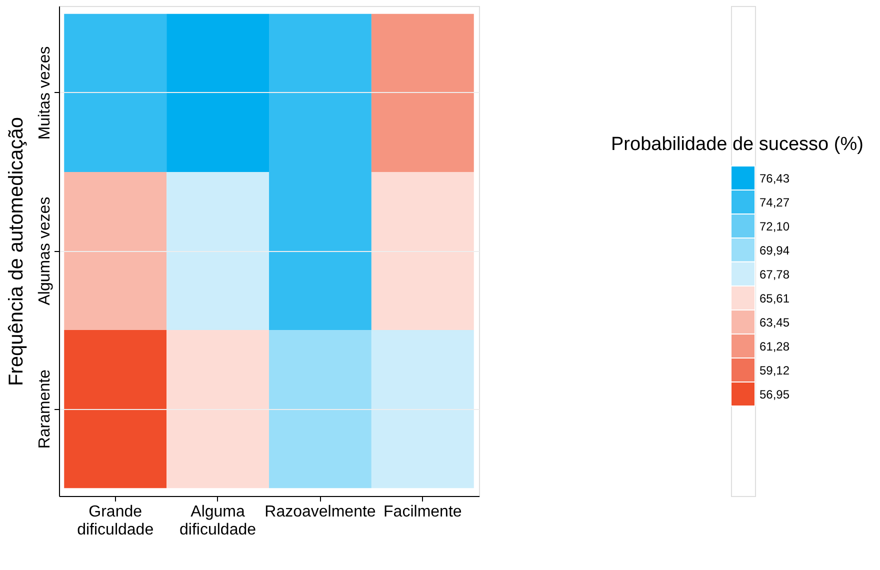  I want to click on y-tick-label: Raramente, so click(45, 409).